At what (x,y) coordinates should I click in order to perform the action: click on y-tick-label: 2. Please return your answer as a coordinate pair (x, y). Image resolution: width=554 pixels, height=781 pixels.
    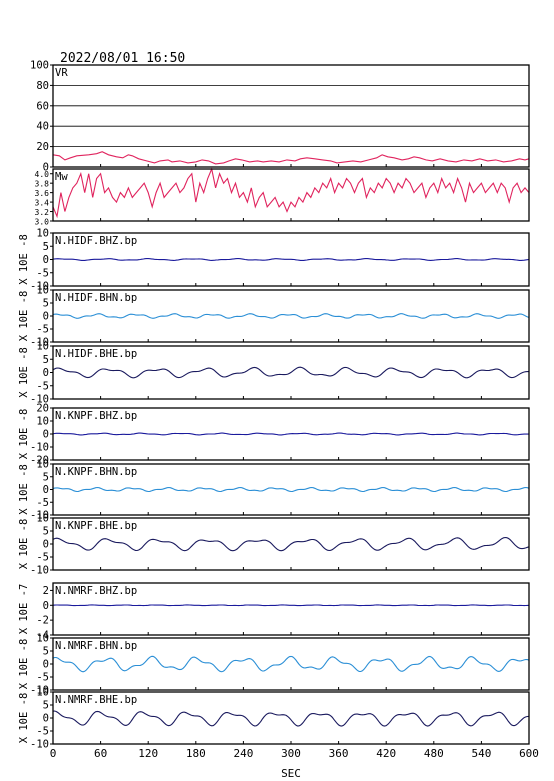
    Looking at the image, I should click on (46, 591).